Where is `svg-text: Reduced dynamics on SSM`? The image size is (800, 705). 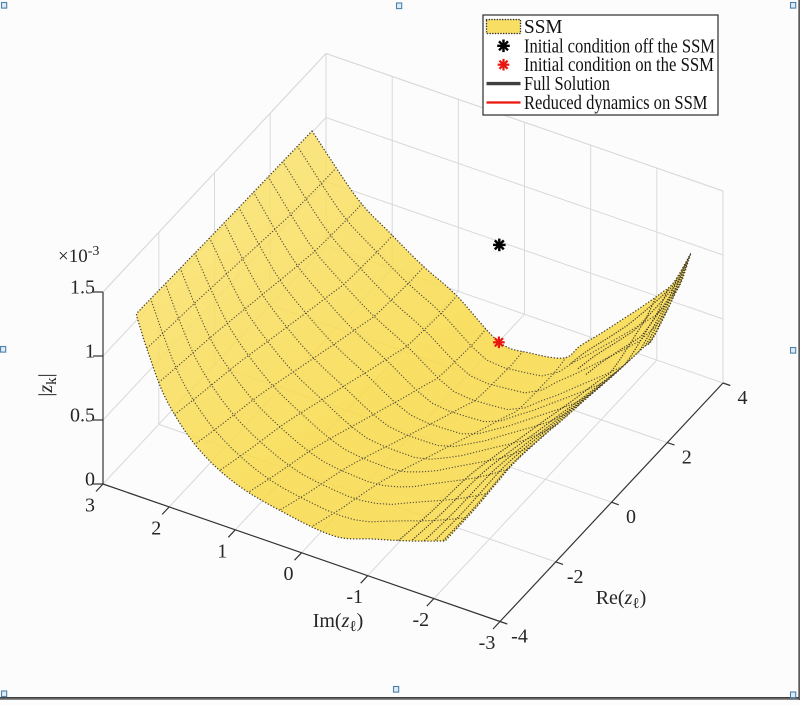 svg-text: Reduced dynamics on SSM is located at coordinates (616, 103).